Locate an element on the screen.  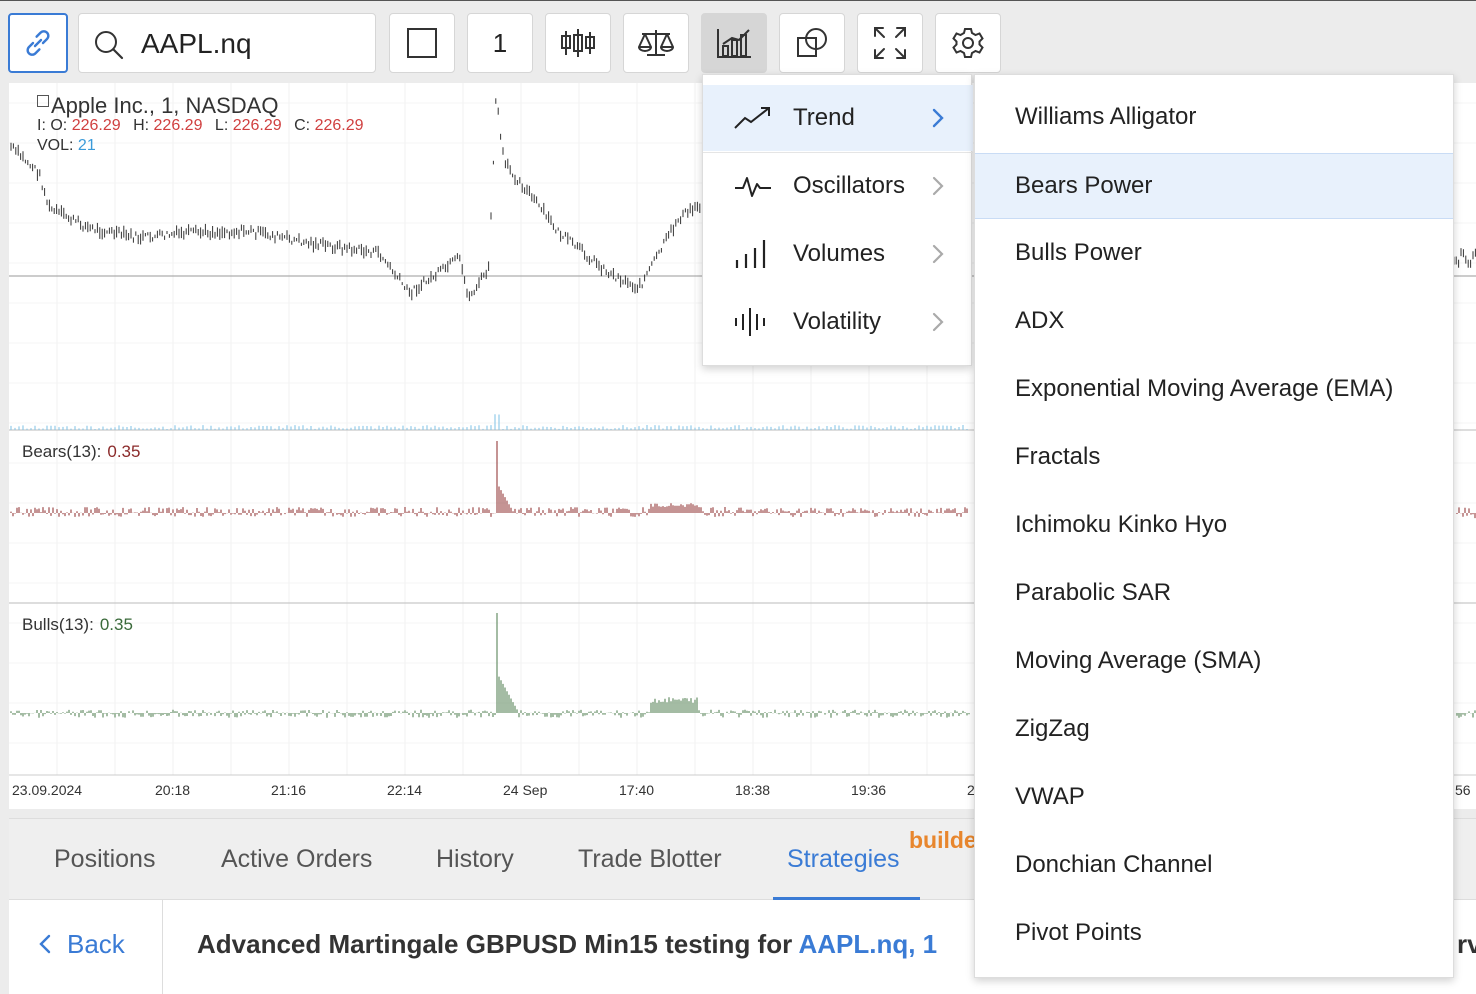
bears-pane-label: Bears(13): 0.35 is located at coordinates (81, 452).